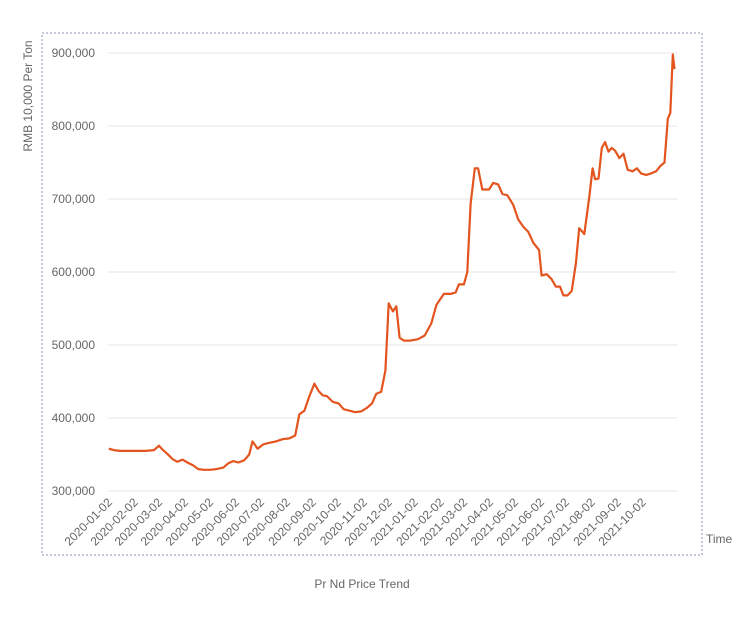  What do you see at coordinates (74, 126) in the screenshot?
I see `y-tick-label: 800,000` at bounding box center [74, 126].